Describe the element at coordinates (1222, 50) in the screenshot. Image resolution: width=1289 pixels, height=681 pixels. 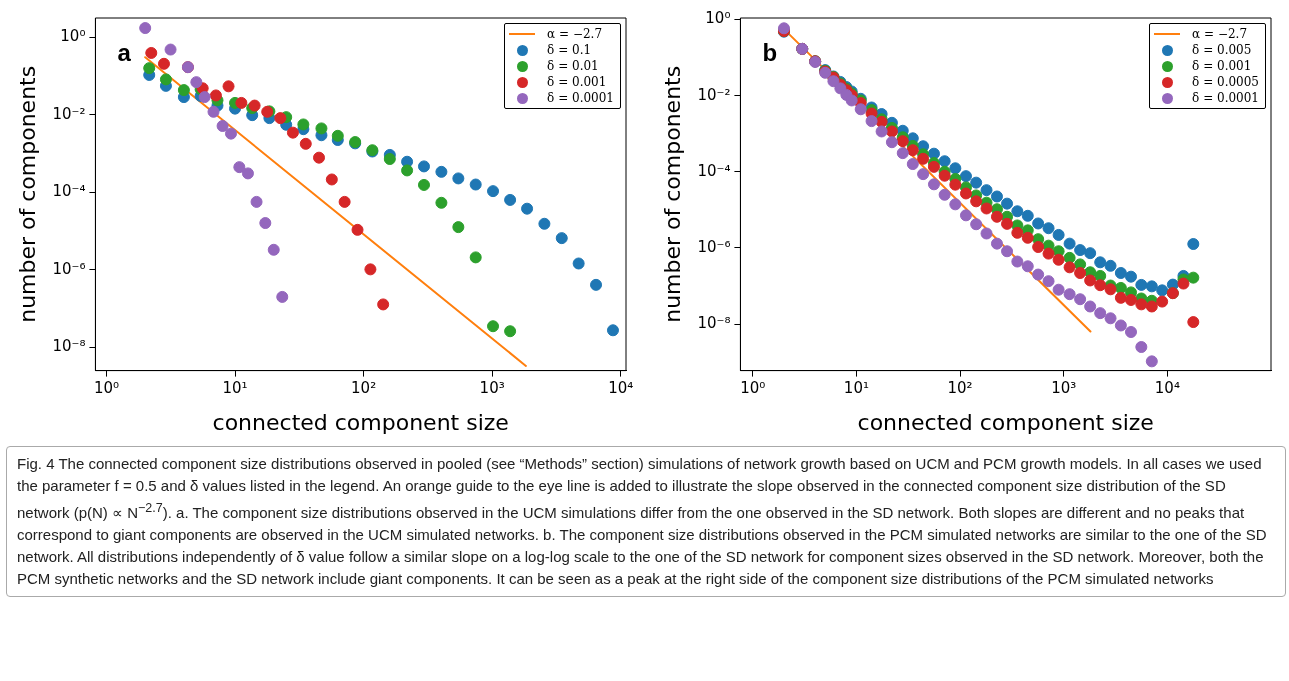
I see `legend-label: δ = 0.005` at that location.